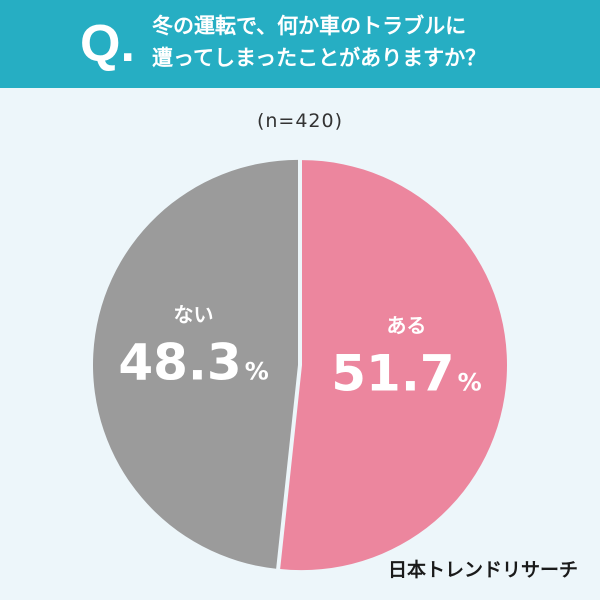 This screenshot has width=600, height=600. Describe the element at coordinates (319, 42) in the screenshot. I see `question-title: 冬の運転で、何か車のトラブルに 遭ってしまったことがありますか？` at that location.